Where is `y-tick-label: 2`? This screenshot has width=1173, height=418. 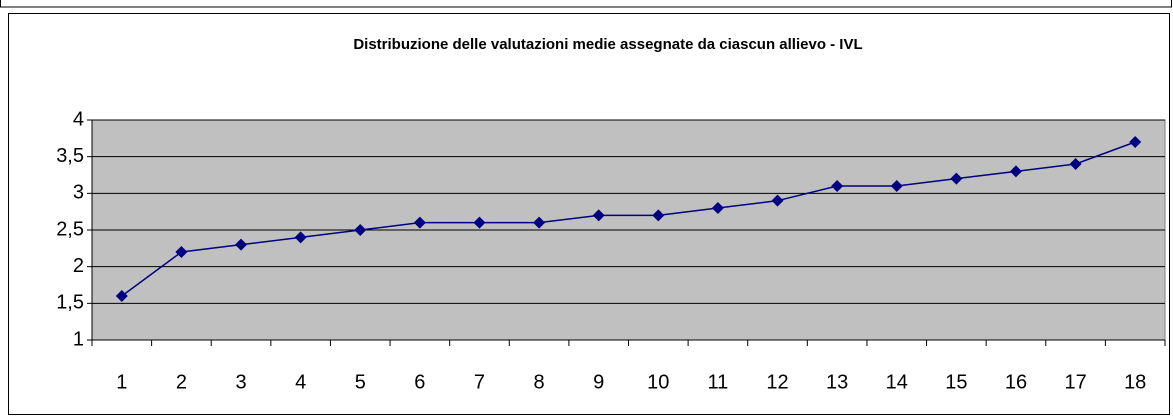
y-tick-label: 2 is located at coordinates (78, 266).